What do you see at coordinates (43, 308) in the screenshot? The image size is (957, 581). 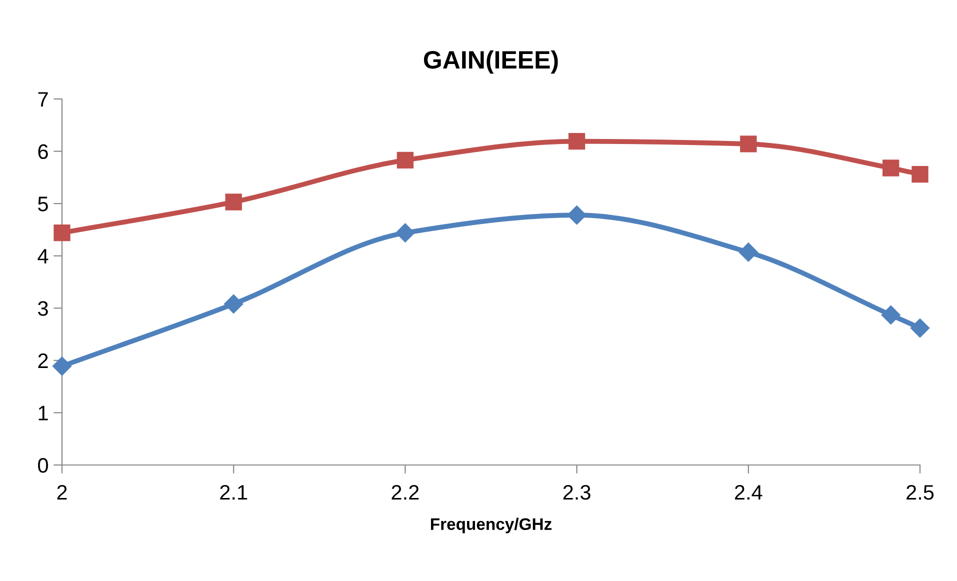 I see `y-tick-label: 3` at bounding box center [43, 308].